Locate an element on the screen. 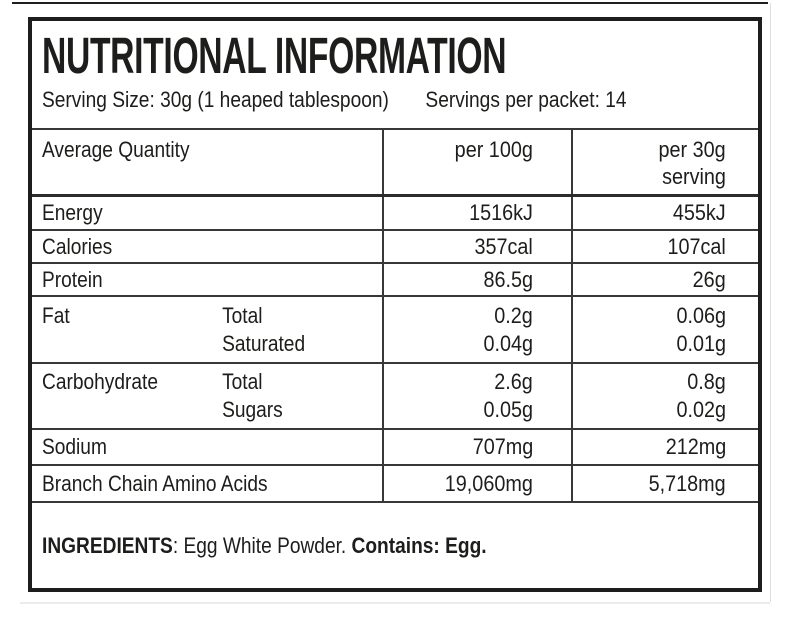  per-30g-value: 455kJ is located at coordinates (699, 212).